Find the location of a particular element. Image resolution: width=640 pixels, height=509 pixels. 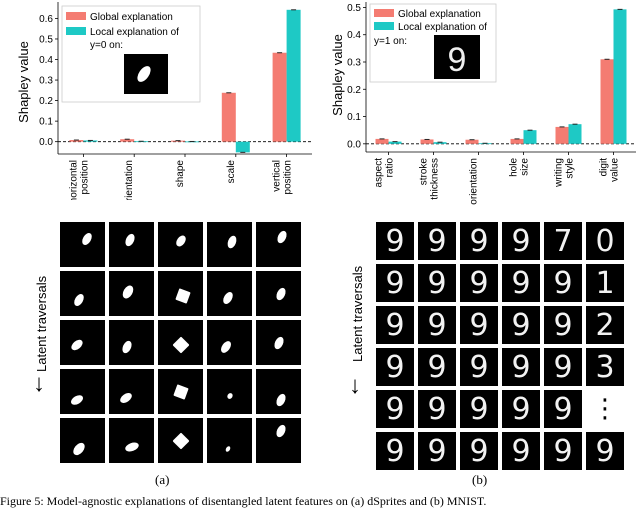

panel-label-b: (b) is located at coordinates (480, 479).